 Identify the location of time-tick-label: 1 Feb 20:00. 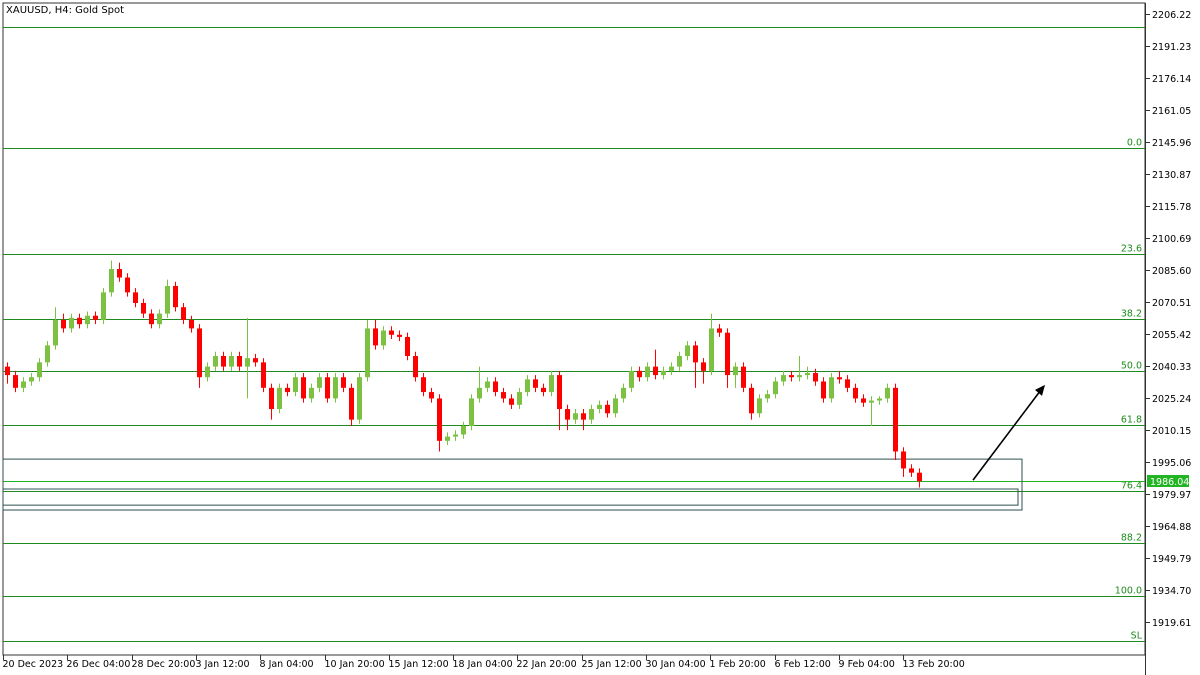
(738, 664).